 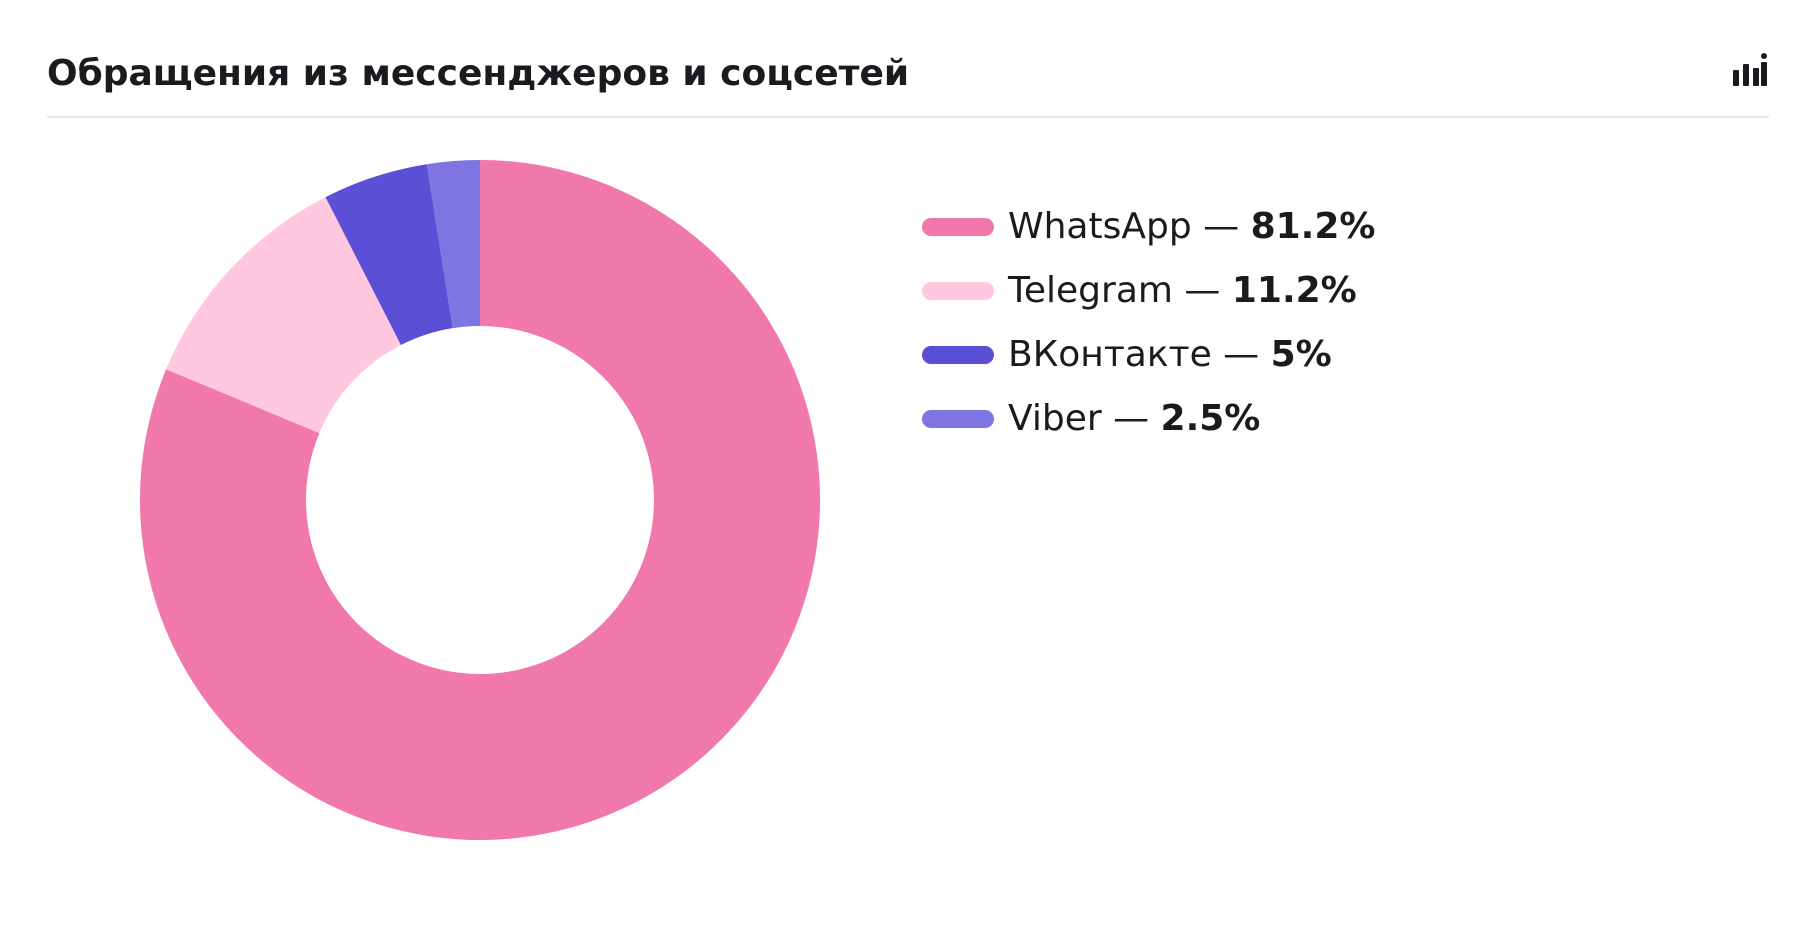 What do you see at coordinates (453, 244) in the screenshot?
I see `donut-slice-viber` at bounding box center [453, 244].